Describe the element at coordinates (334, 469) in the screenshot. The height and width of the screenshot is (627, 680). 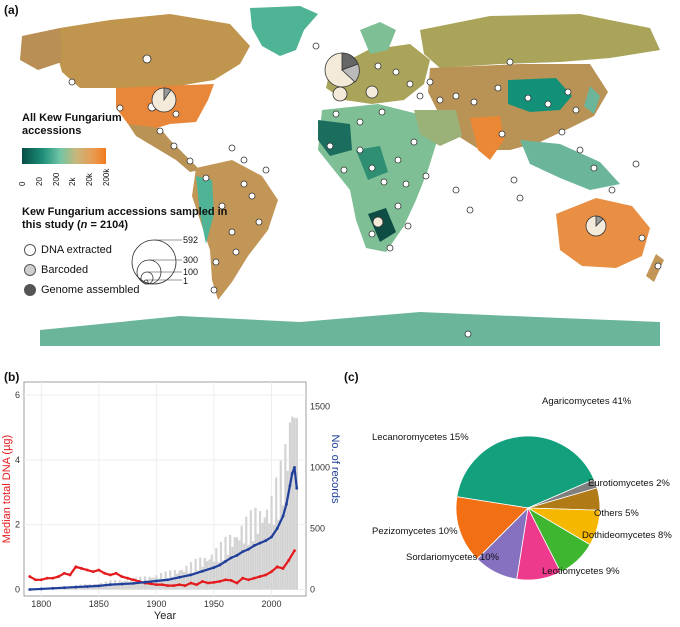
I see `y2-axis-title: No. of records` at that location.